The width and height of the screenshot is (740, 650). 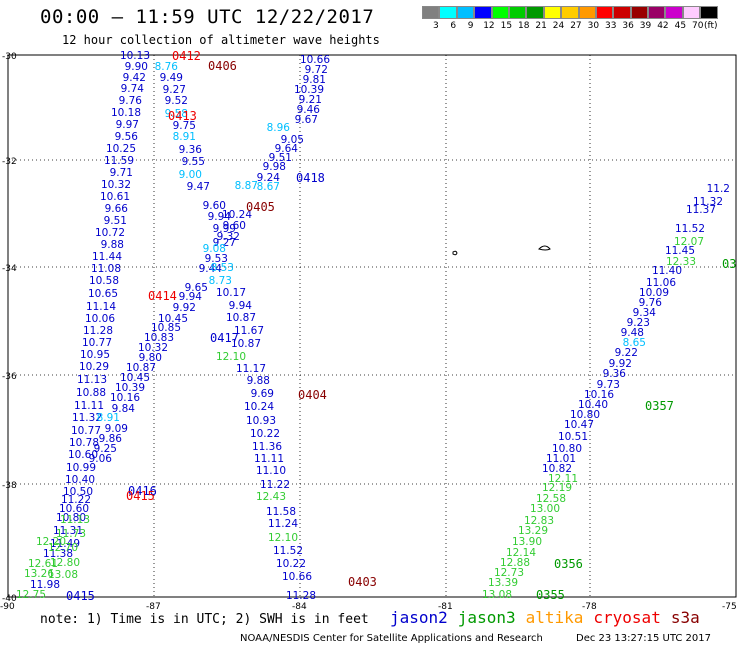 What do you see at coordinates (167, 67) in the screenshot?
I see `wave-height-value: 8.76` at bounding box center [167, 67].